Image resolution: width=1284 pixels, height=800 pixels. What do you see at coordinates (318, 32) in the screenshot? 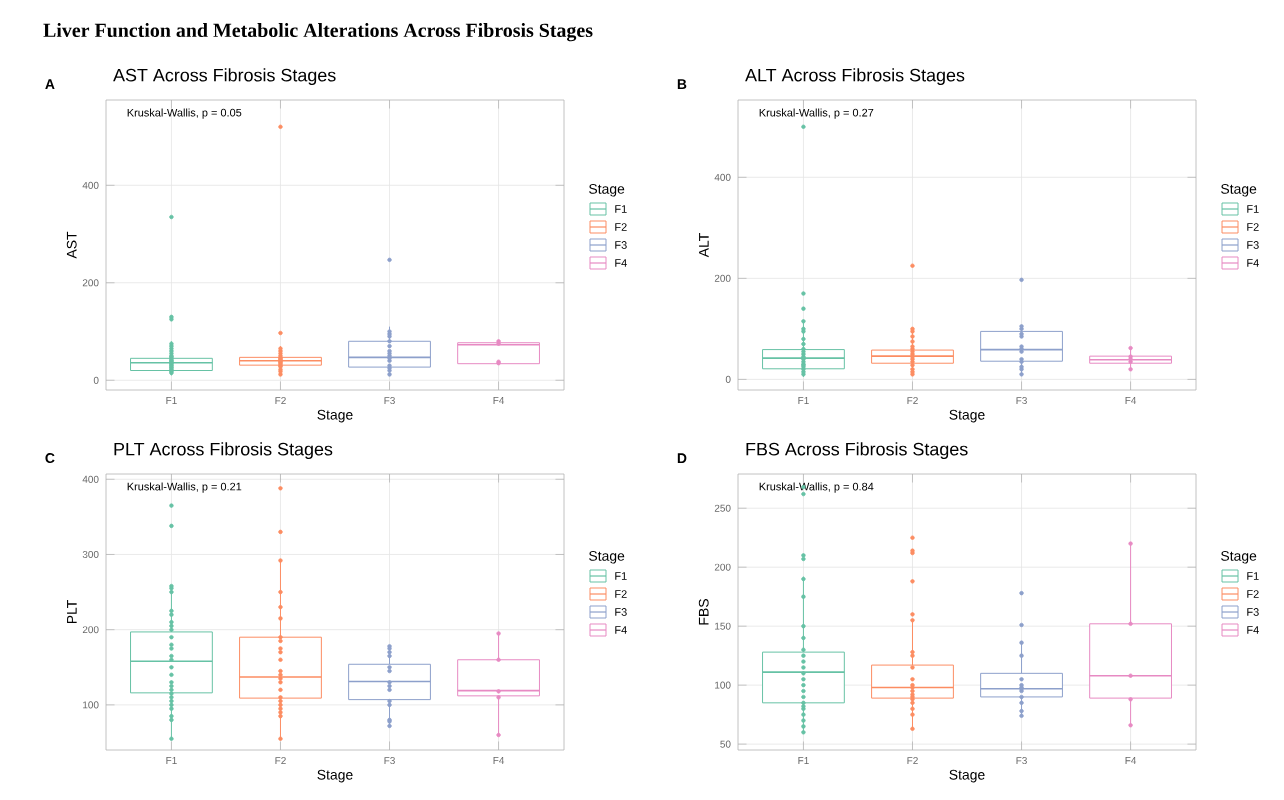
I see `text: Liver Function and Metabolic Alterations Across Fibrosis Stages` at bounding box center [318, 32].